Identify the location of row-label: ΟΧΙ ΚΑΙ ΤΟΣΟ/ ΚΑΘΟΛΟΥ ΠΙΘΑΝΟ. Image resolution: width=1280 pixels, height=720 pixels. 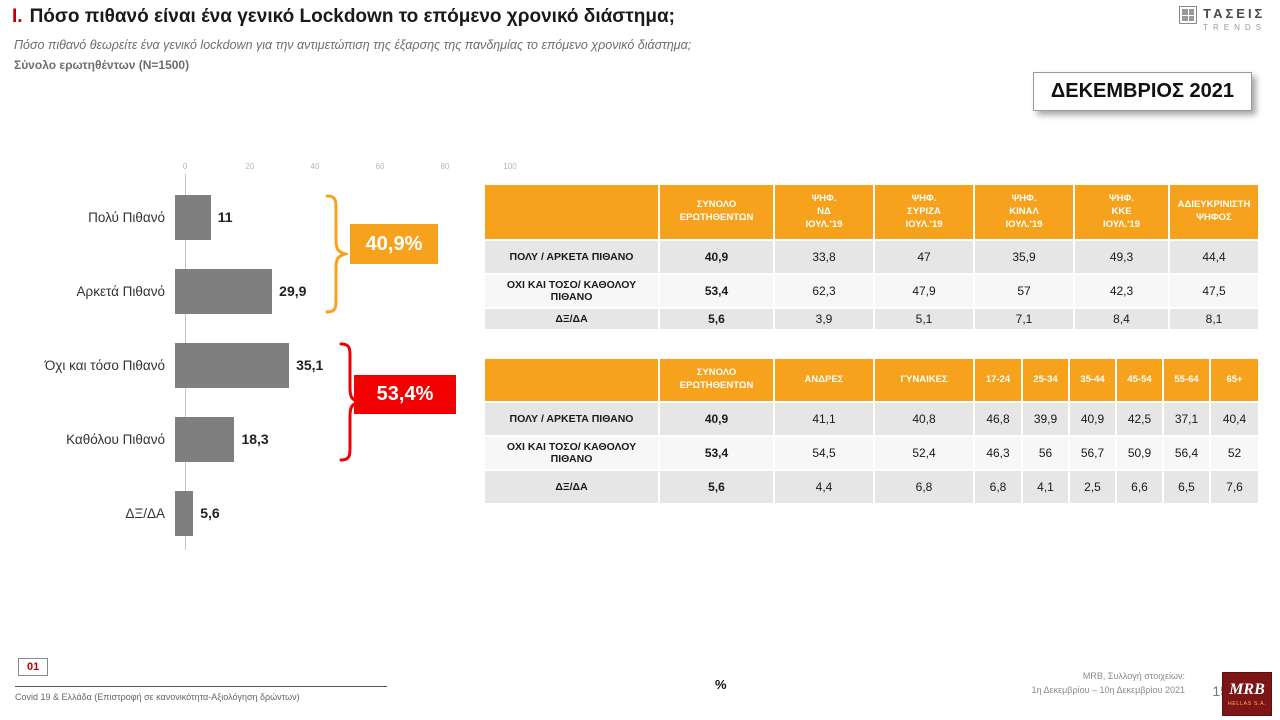
(571, 291).